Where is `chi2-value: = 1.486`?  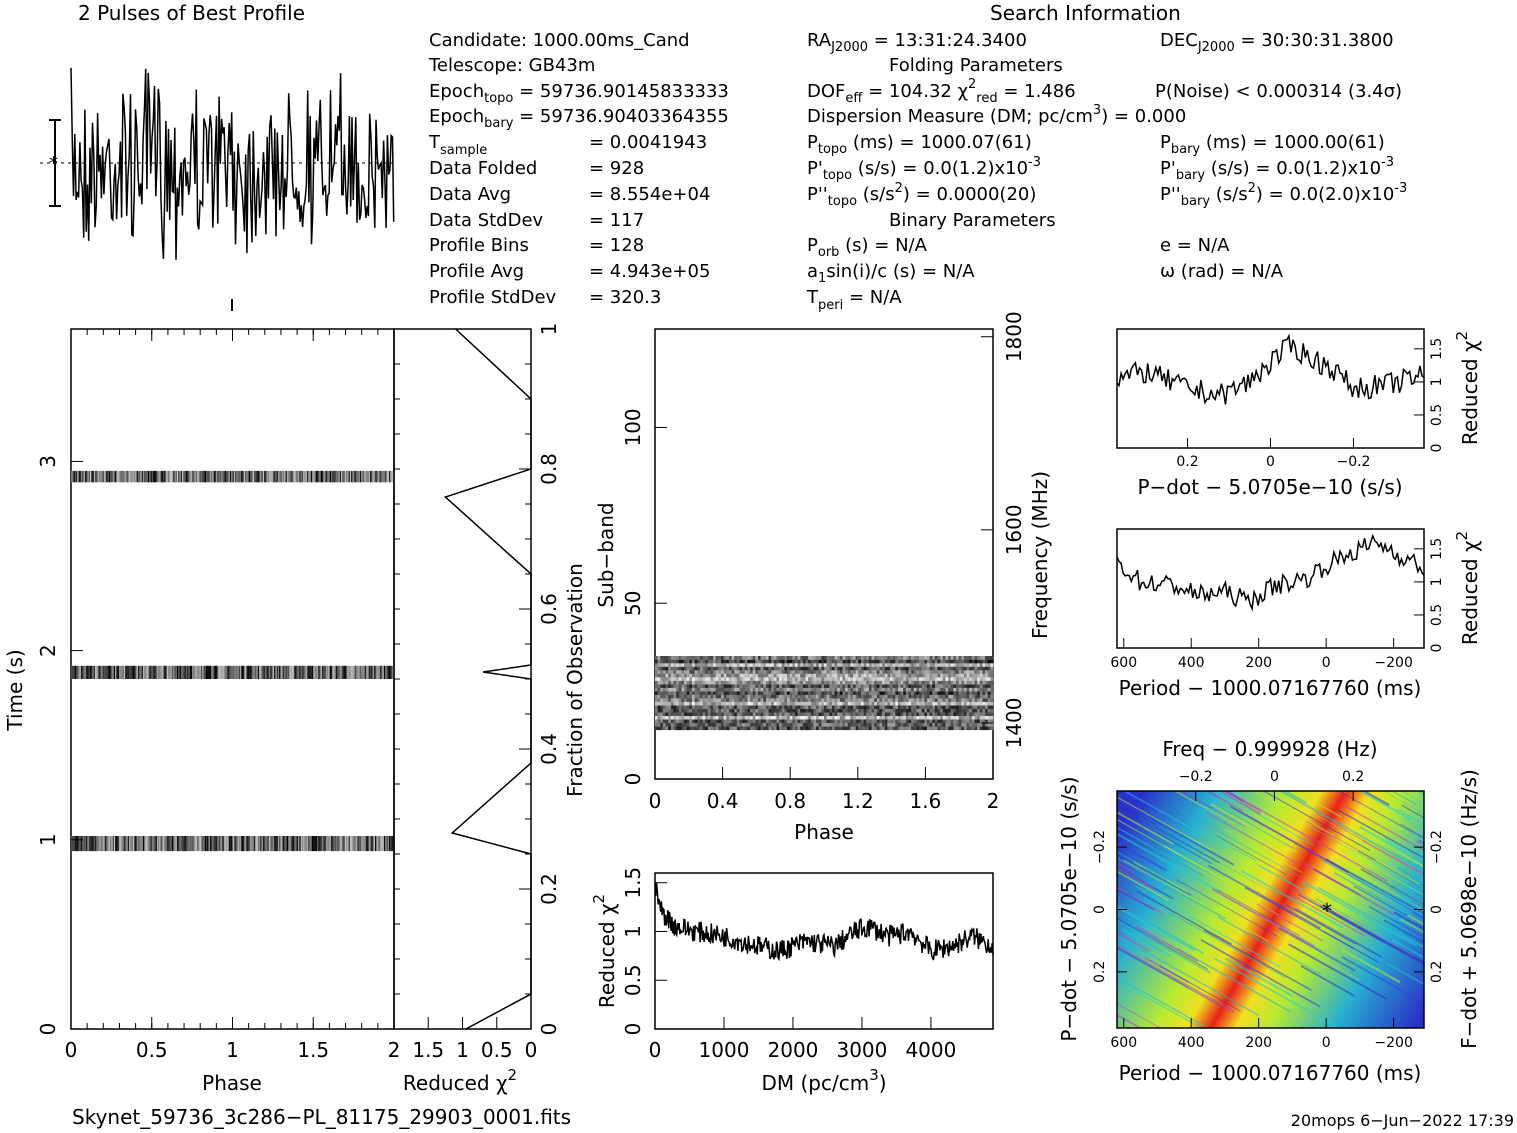
chi2-value: = 1.486 is located at coordinates (1037, 91).